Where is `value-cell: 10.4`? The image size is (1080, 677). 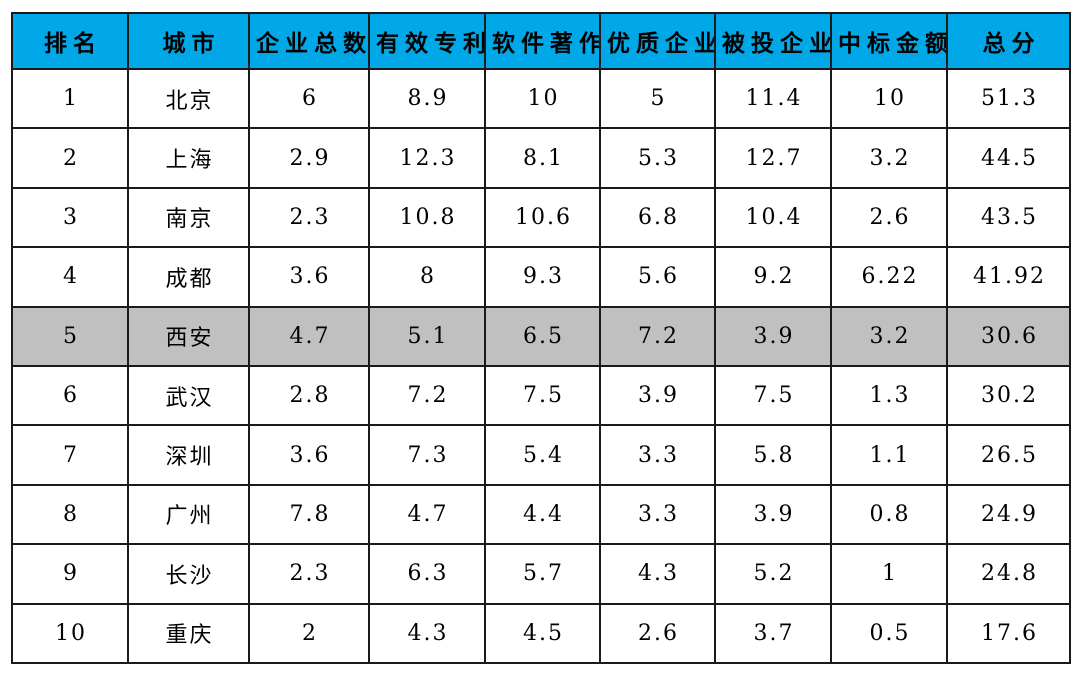
value-cell: 10.4 is located at coordinates (773, 217).